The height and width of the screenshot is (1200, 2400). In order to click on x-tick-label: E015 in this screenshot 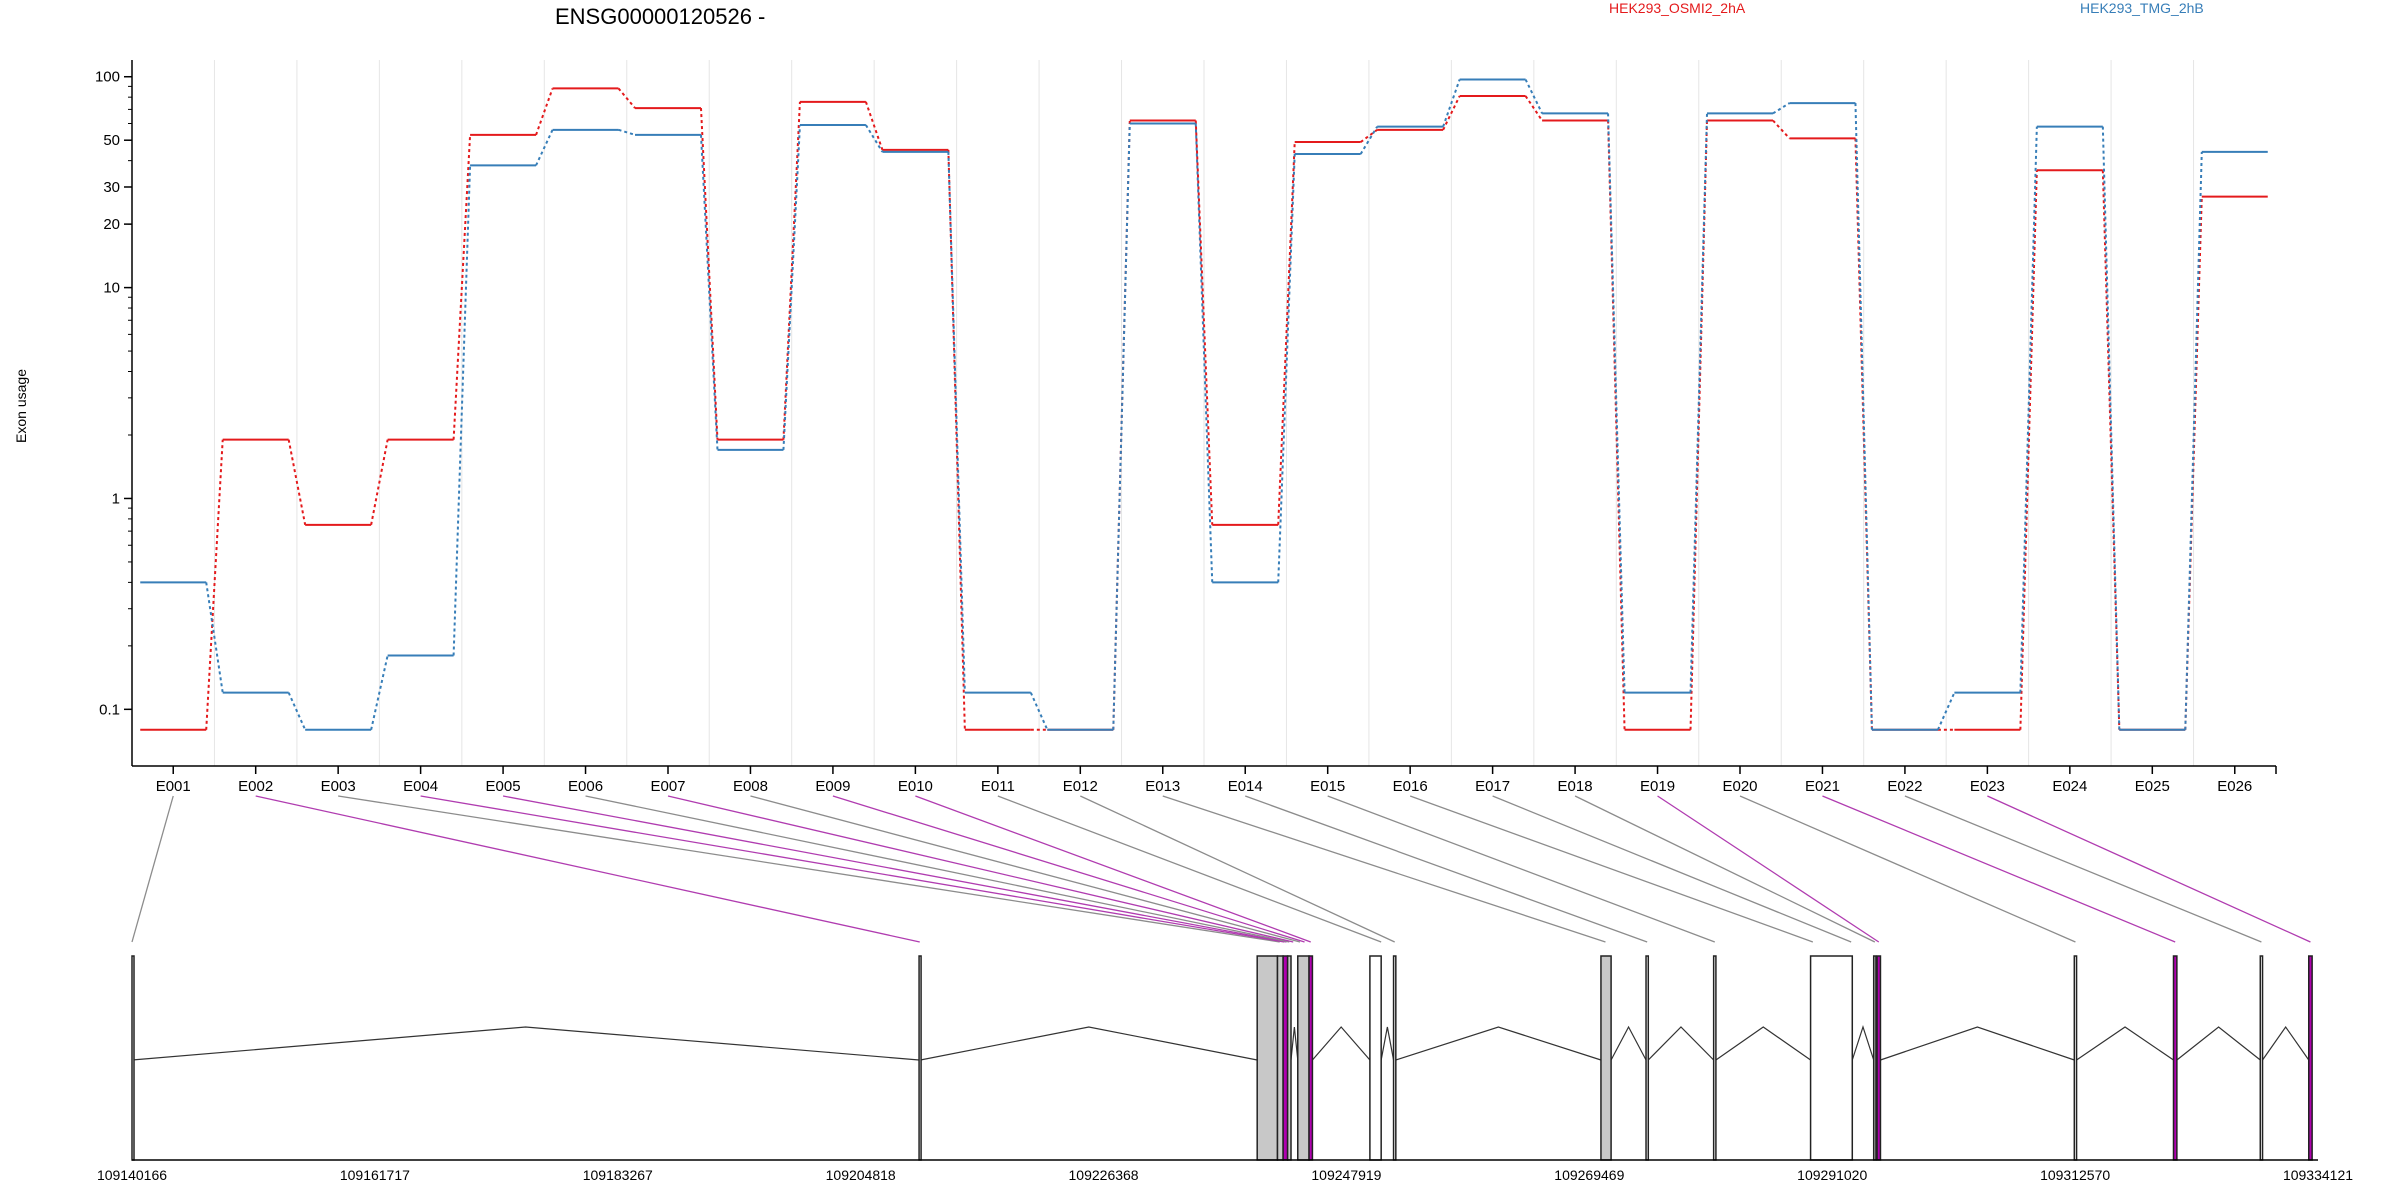, I will do `click(1327, 786)`.